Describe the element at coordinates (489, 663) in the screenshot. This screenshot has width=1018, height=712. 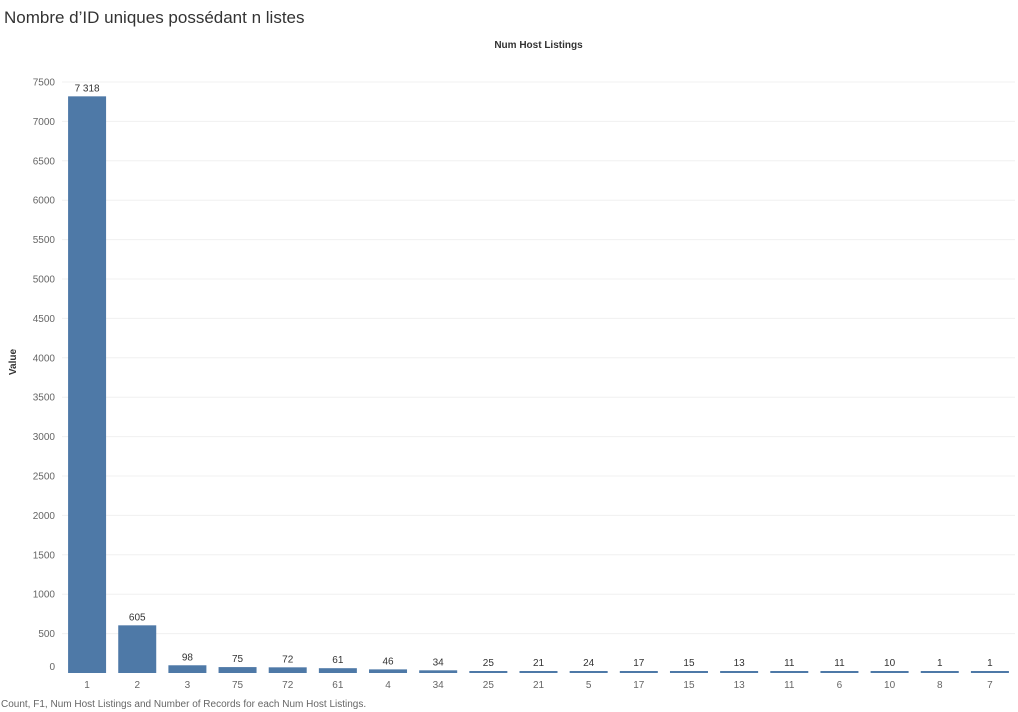
I see `bar-value-label: 25` at that location.